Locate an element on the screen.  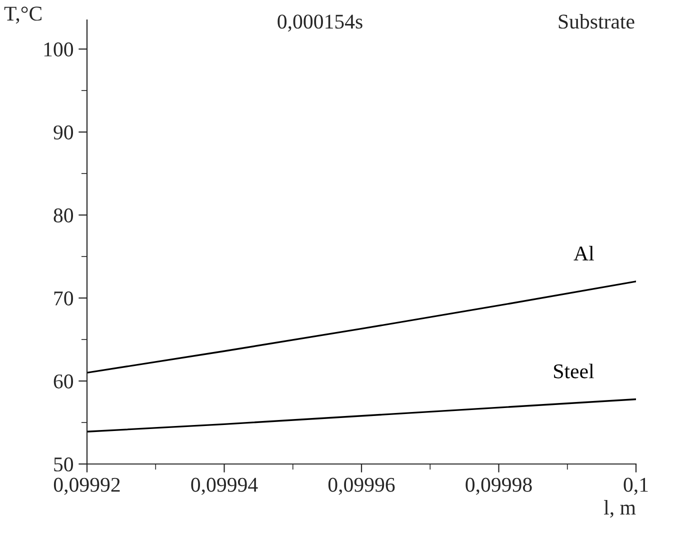
x-tick-label: 0,09998 is located at coordinates (499, 486).